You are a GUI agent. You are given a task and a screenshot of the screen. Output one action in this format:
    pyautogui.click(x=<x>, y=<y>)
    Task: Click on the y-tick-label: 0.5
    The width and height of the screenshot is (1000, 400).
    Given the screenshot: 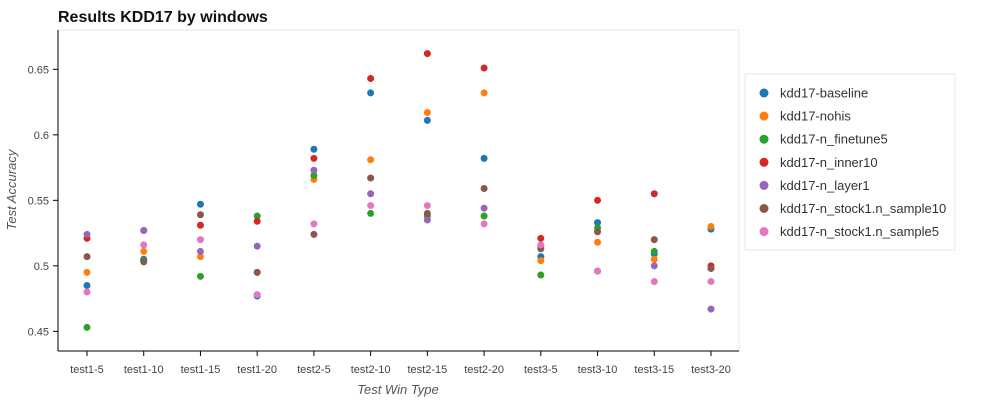 What is the action you would take?
    pyautogui.click(x=41, y=267)
    